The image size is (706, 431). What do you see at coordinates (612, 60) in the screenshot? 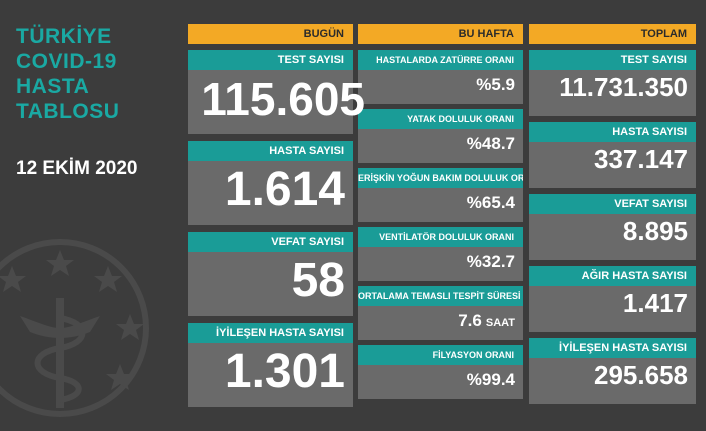
I see `total-test-label: TEST SAYISI` at bounding box center [612, 60].